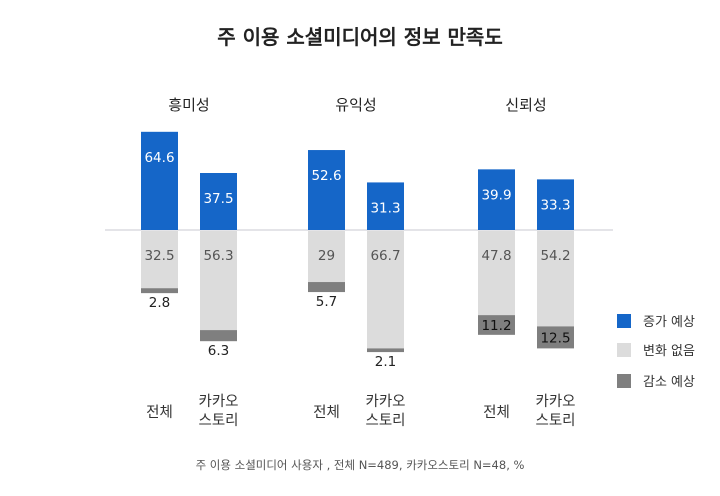 This screenshot has height=496, width=720. What do you see at coordinates (218, 351) in the screenshot?
I see `label-decrease: 6.3` at bounding box center [218, 351].